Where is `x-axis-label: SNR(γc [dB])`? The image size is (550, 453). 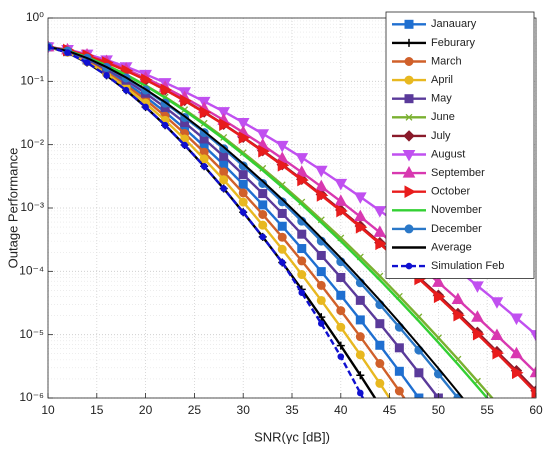 x-axis-label: SNR(γc [dB]) is located at coordinates (292, 436).